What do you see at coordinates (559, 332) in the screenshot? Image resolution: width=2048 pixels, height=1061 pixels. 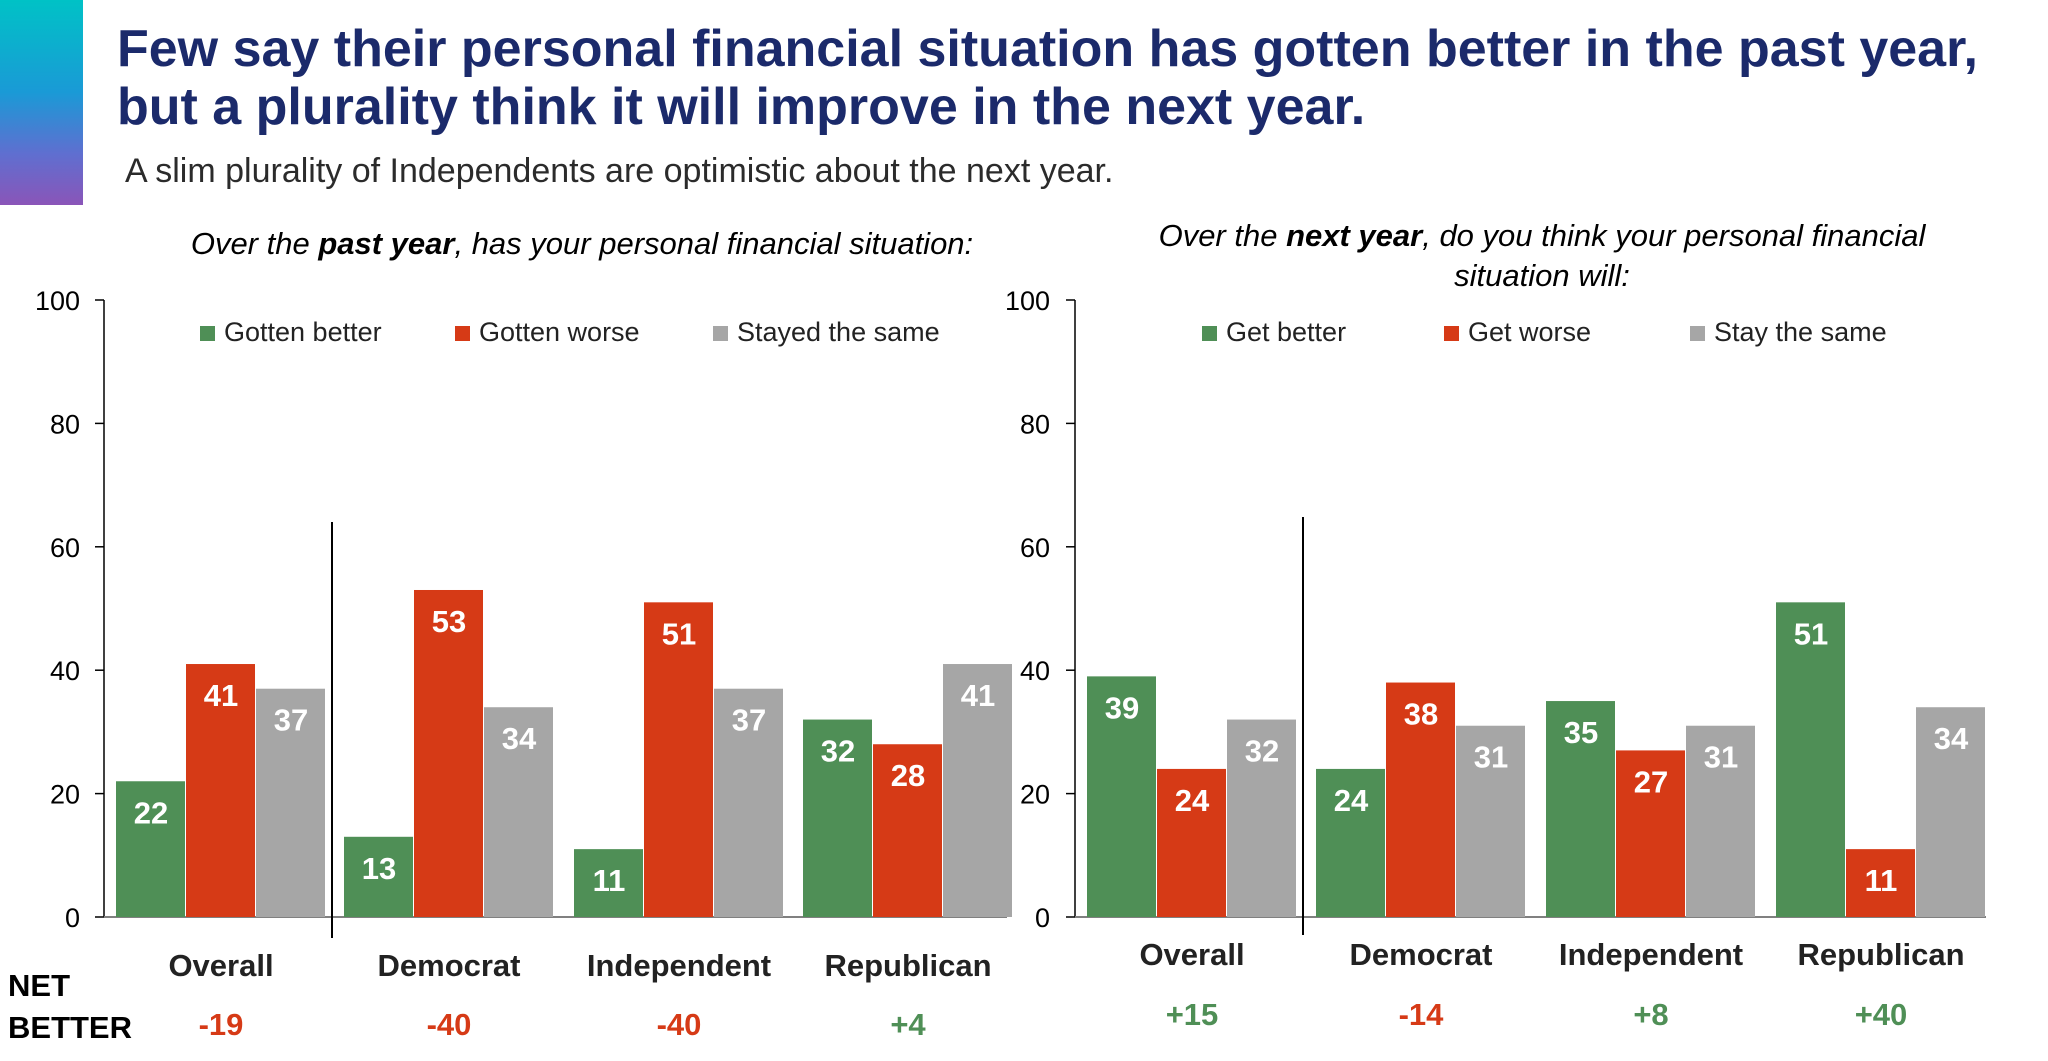 I see `chart-0-legend-label: Gotten worse` at bounding box center [559, 332].